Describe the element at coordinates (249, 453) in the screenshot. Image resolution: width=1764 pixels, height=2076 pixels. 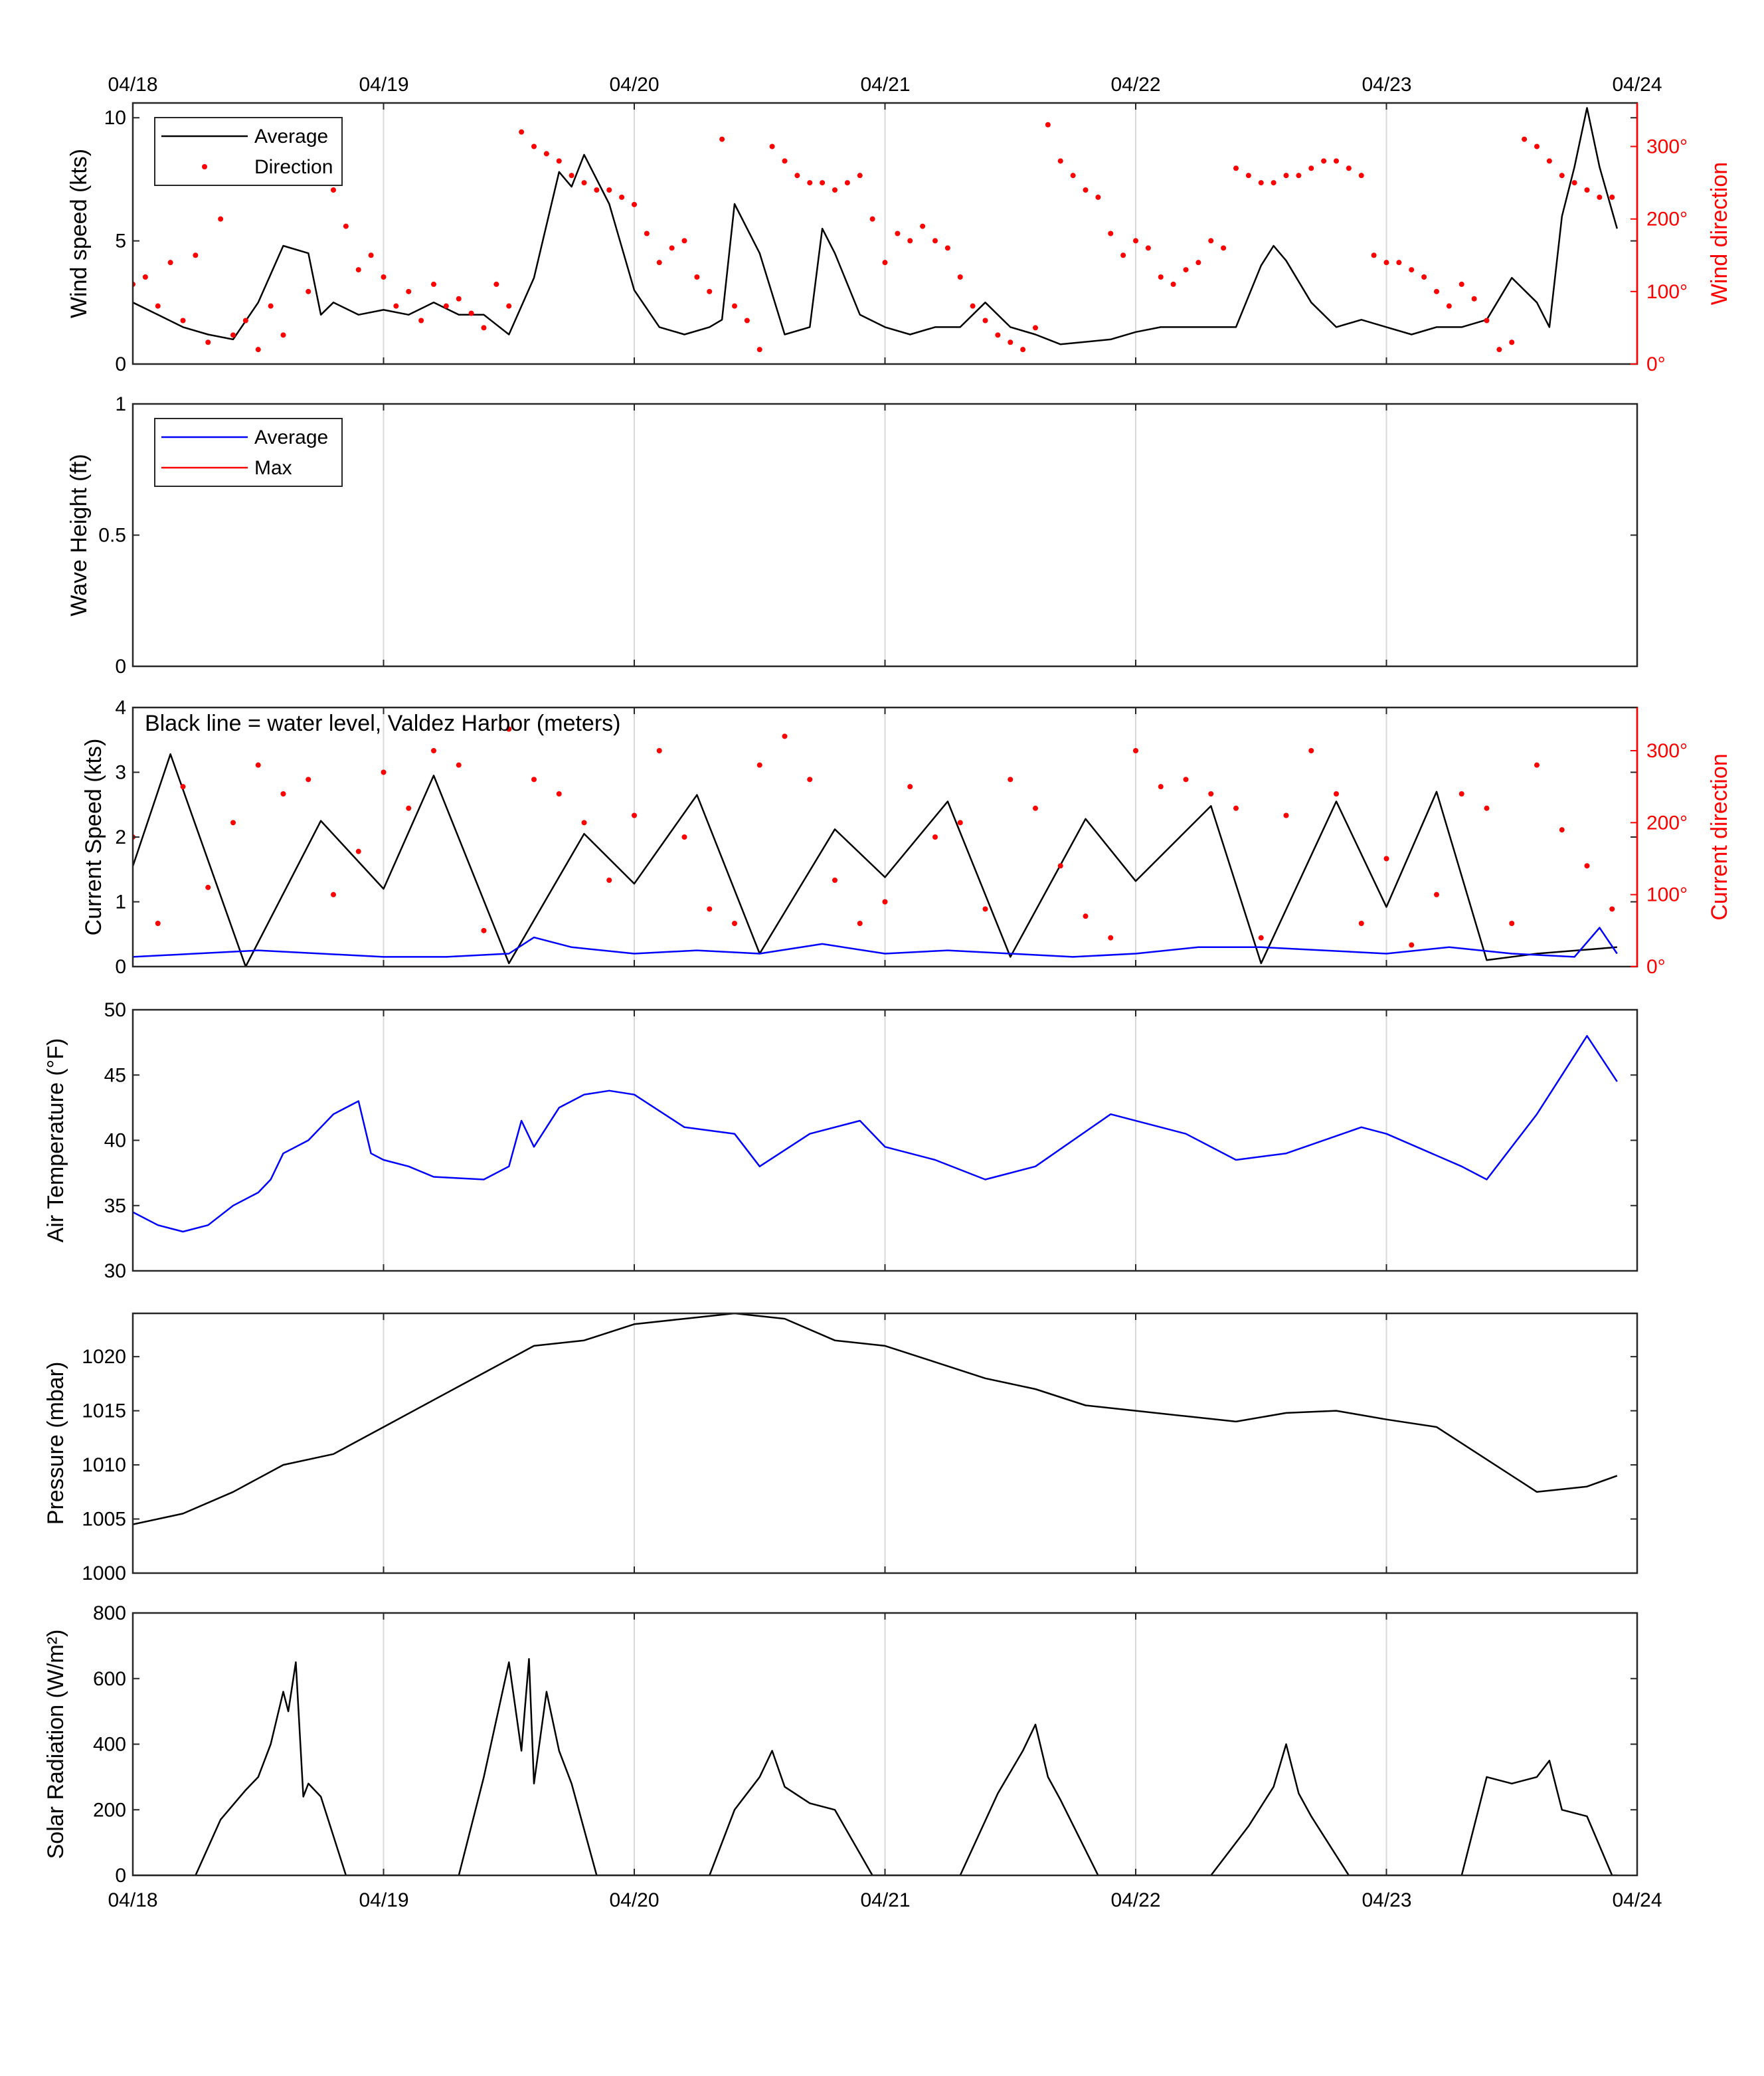
I see `wave-legend-box` at that location.